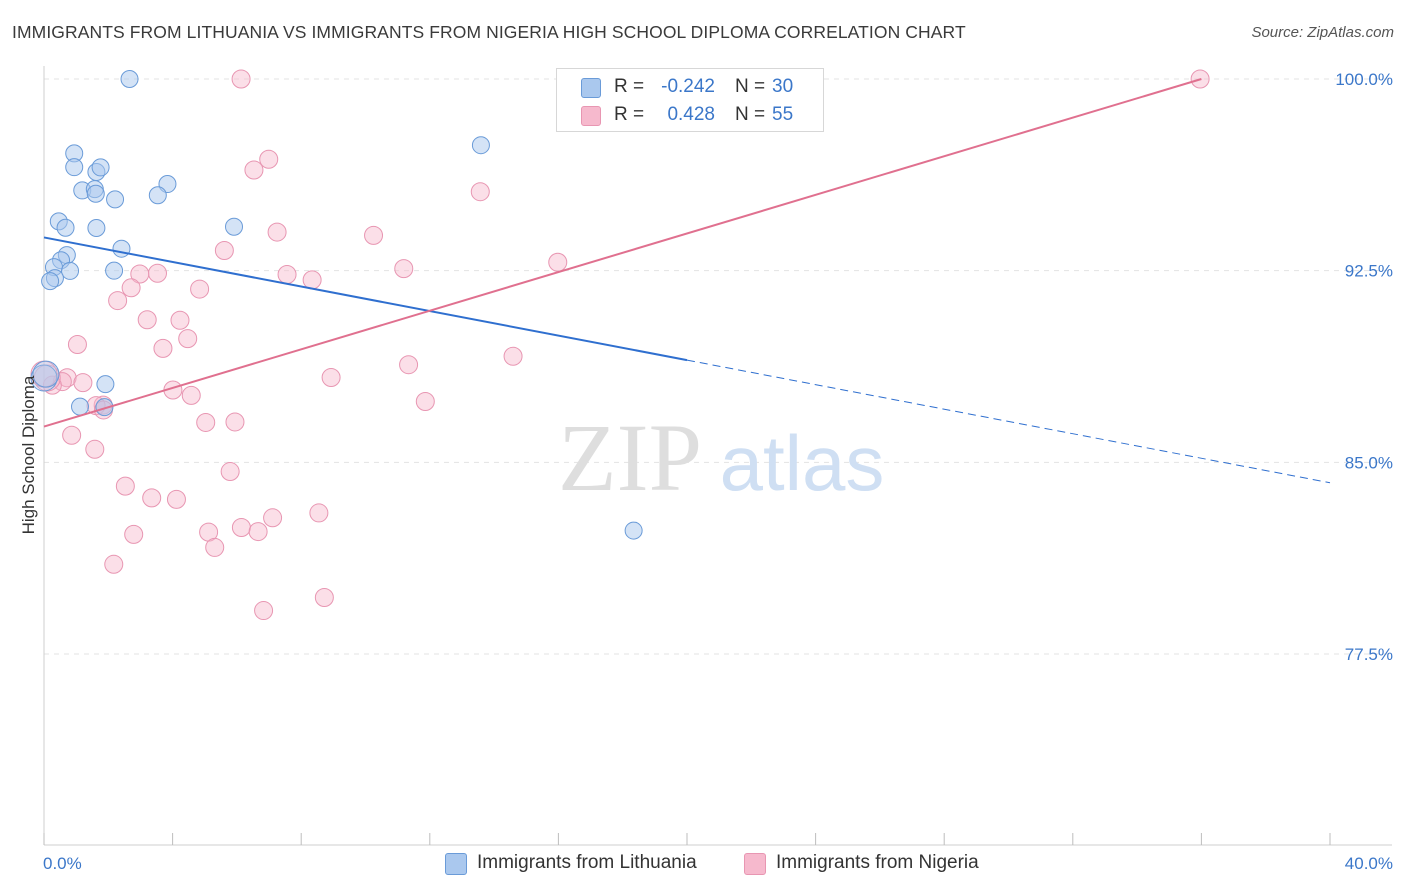 This screenshot has width=1406, height=892. Describe the element at coordinates (802, 463) in the screenshot. I see `watermark-atlas: atlas` at that location.